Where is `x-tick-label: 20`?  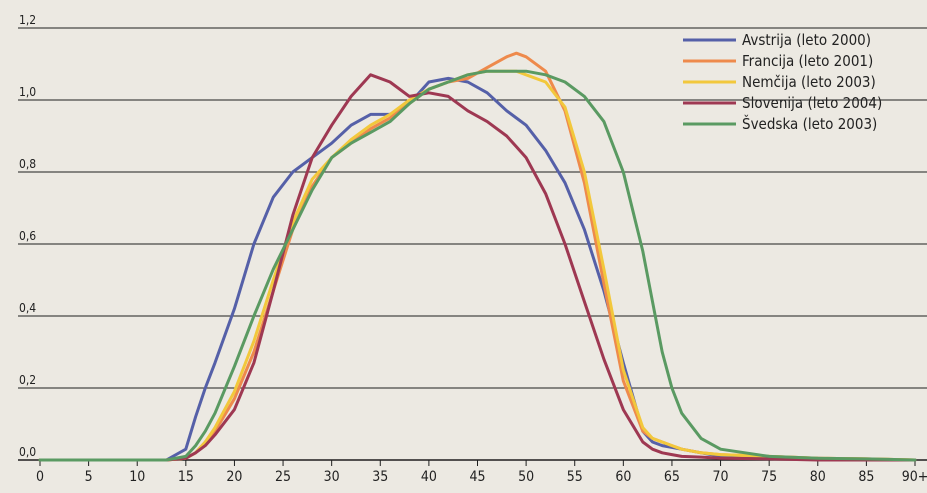 x-tick-label: 20 is located at coordinates (234, 477).